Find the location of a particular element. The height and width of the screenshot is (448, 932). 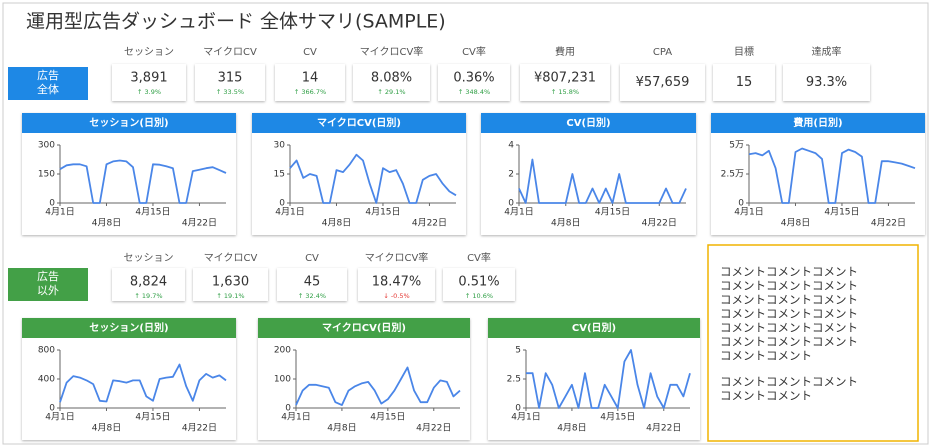

kpi-value: 45 is located at coordinates (312, 282).